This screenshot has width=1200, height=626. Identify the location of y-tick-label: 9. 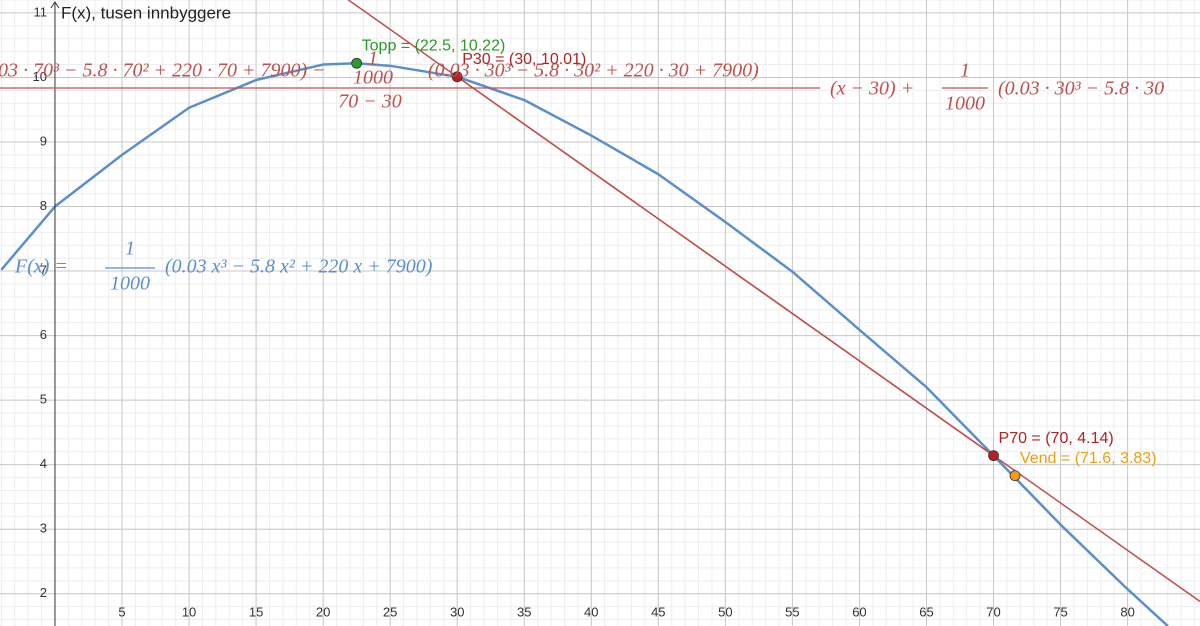
(43, 140).